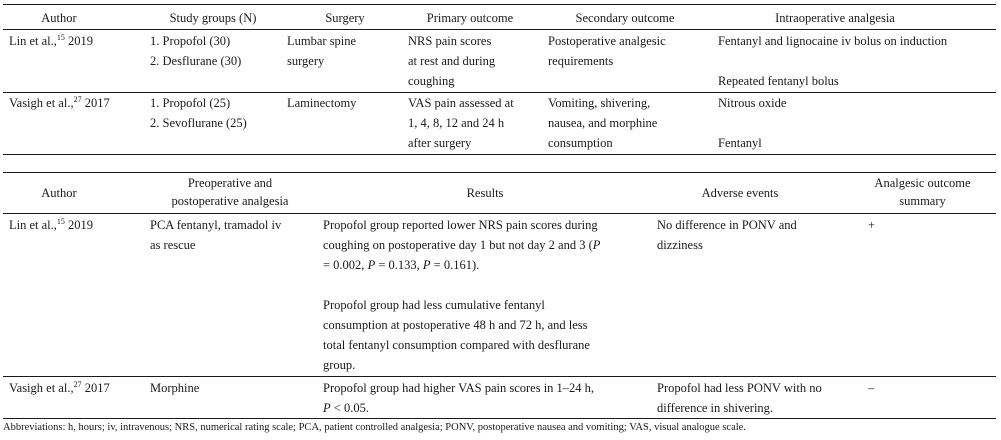  What do you see at coordinates (401, 265) in the screenshot?
I see `t2-r1-results-line-3: = 0.002, P = 0.133, P = 0.161).` at bounding box center [401, 265].